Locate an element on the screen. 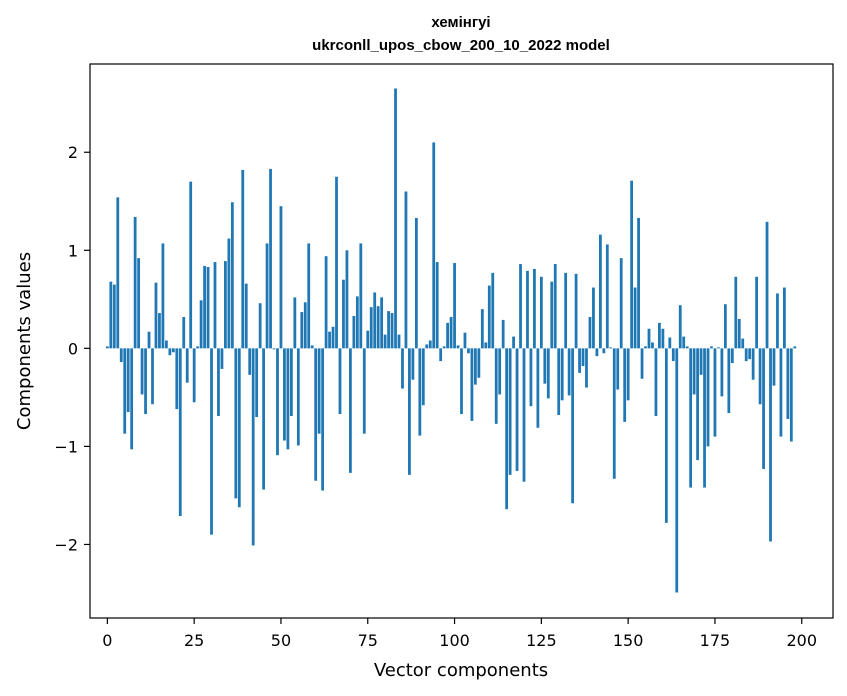 This screenshot has width=847, height=696. x-tick-label: 125 is located at coordinates (541, 640).